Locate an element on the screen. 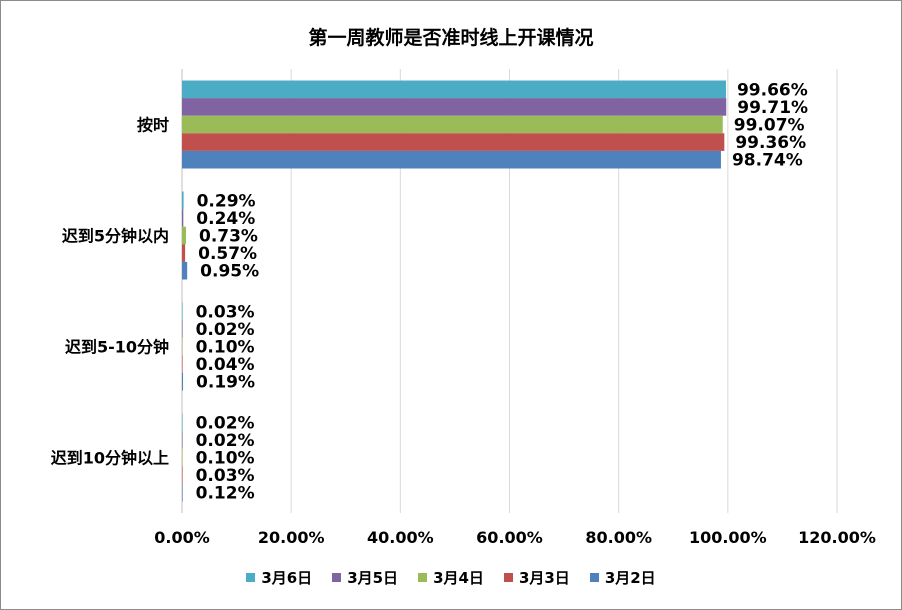  data-label: 99.07% is located at coordinates (769, 126).